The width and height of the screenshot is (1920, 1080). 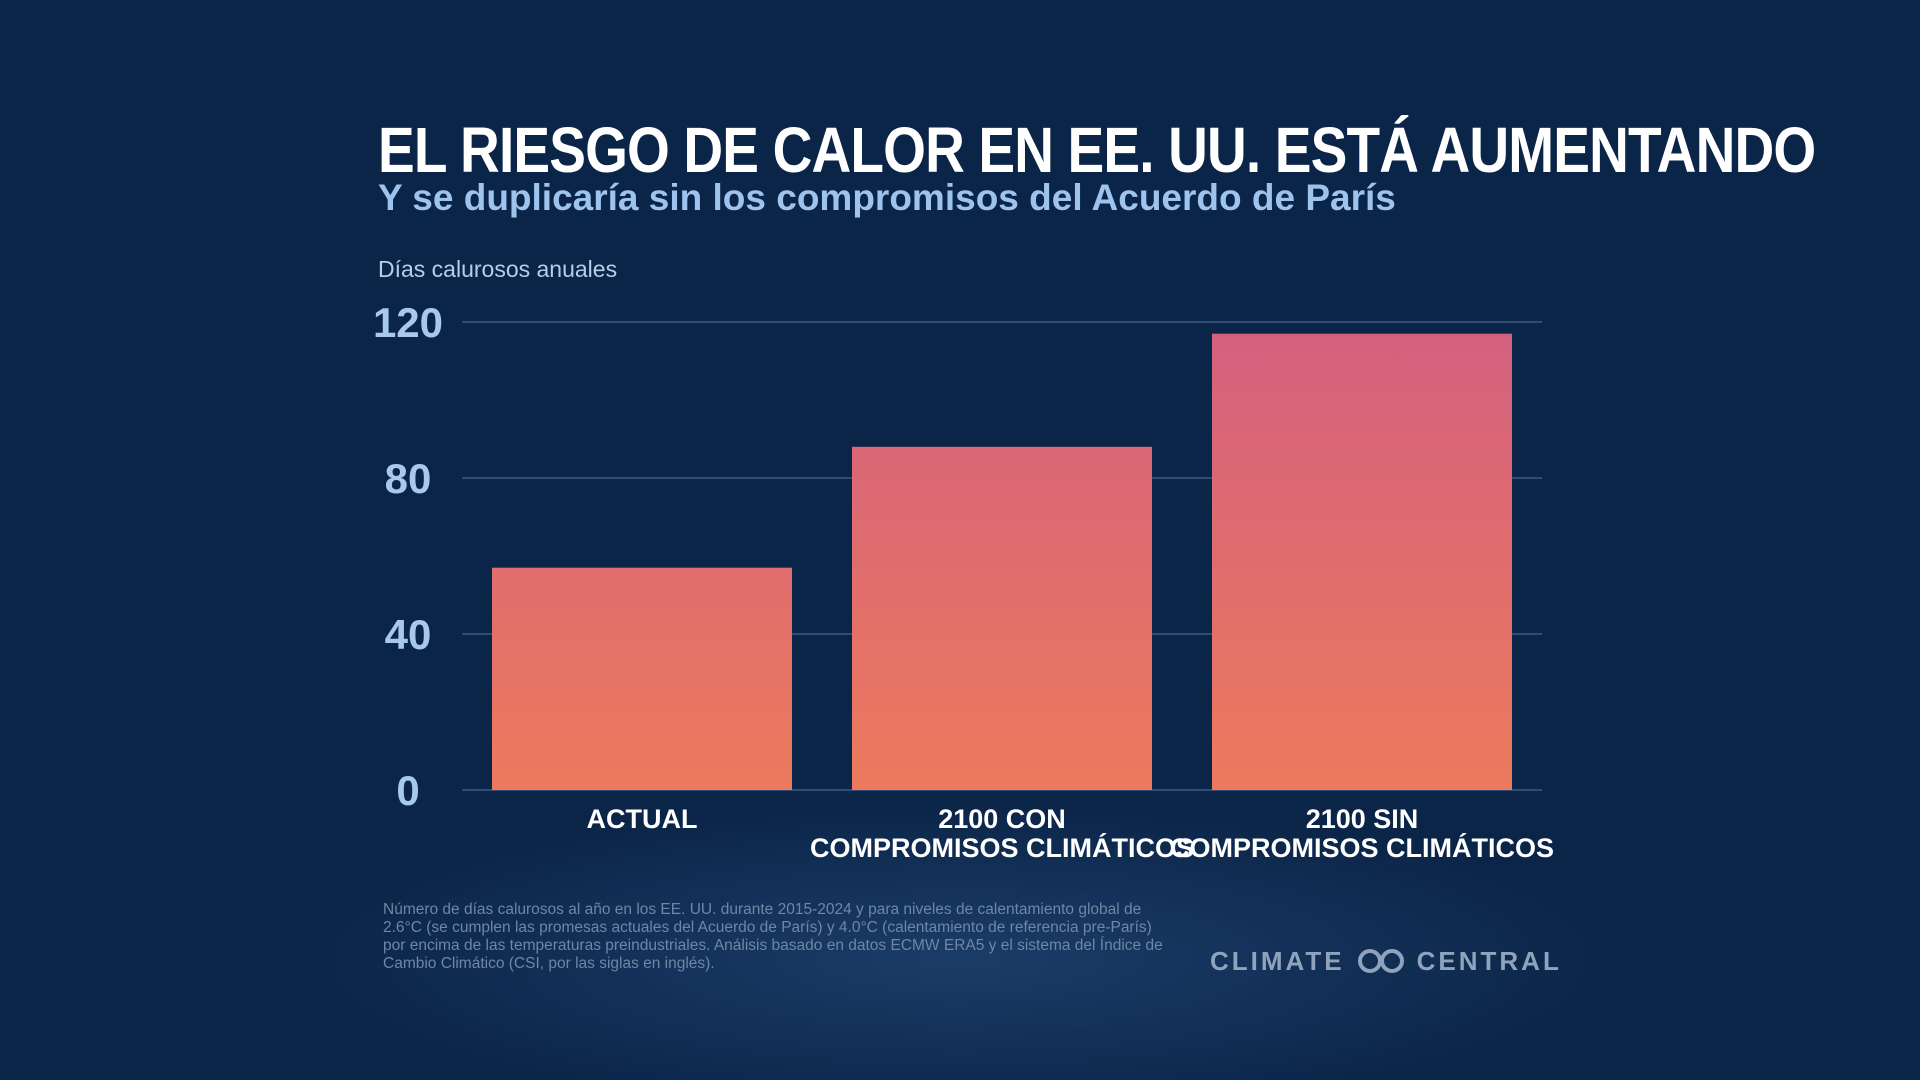 I want to click on y-tick-labels: 0 40 80 120, so click(x=408, y=556).